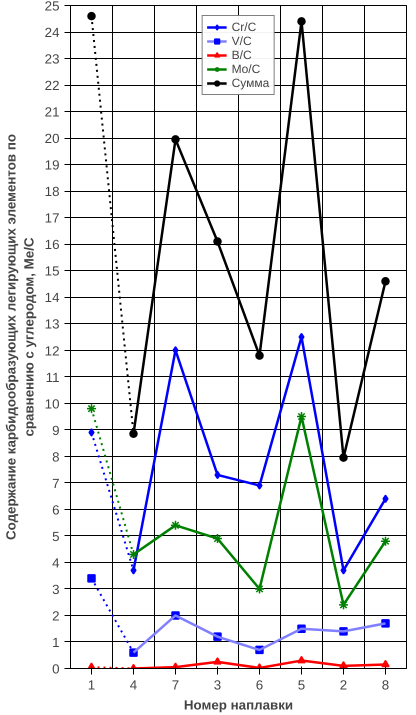 This screenshot has width=416, height=715. What do you see at coordinates (92, 685) in the screenshot?
I see `x-tick-label: 1` at bounding box center [92, 685].